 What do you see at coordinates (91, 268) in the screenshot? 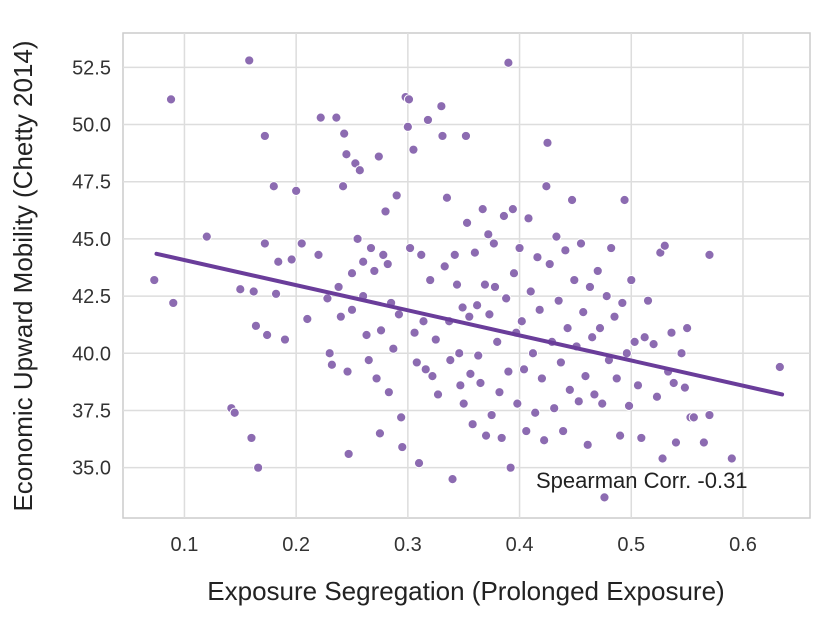
I see `y-axis-ticks: 35.0 37.5 40.0 42.5 45.0 47.5 50.0 52.5` at bounding box center [91, 268].